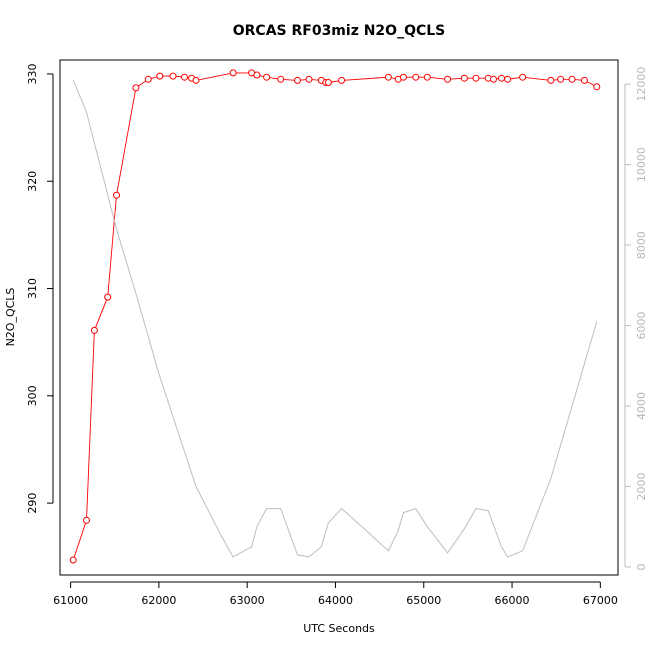 This screenshot has width=650, height=650. I want to click on x-tick-label: 67000, so click(600, 600).